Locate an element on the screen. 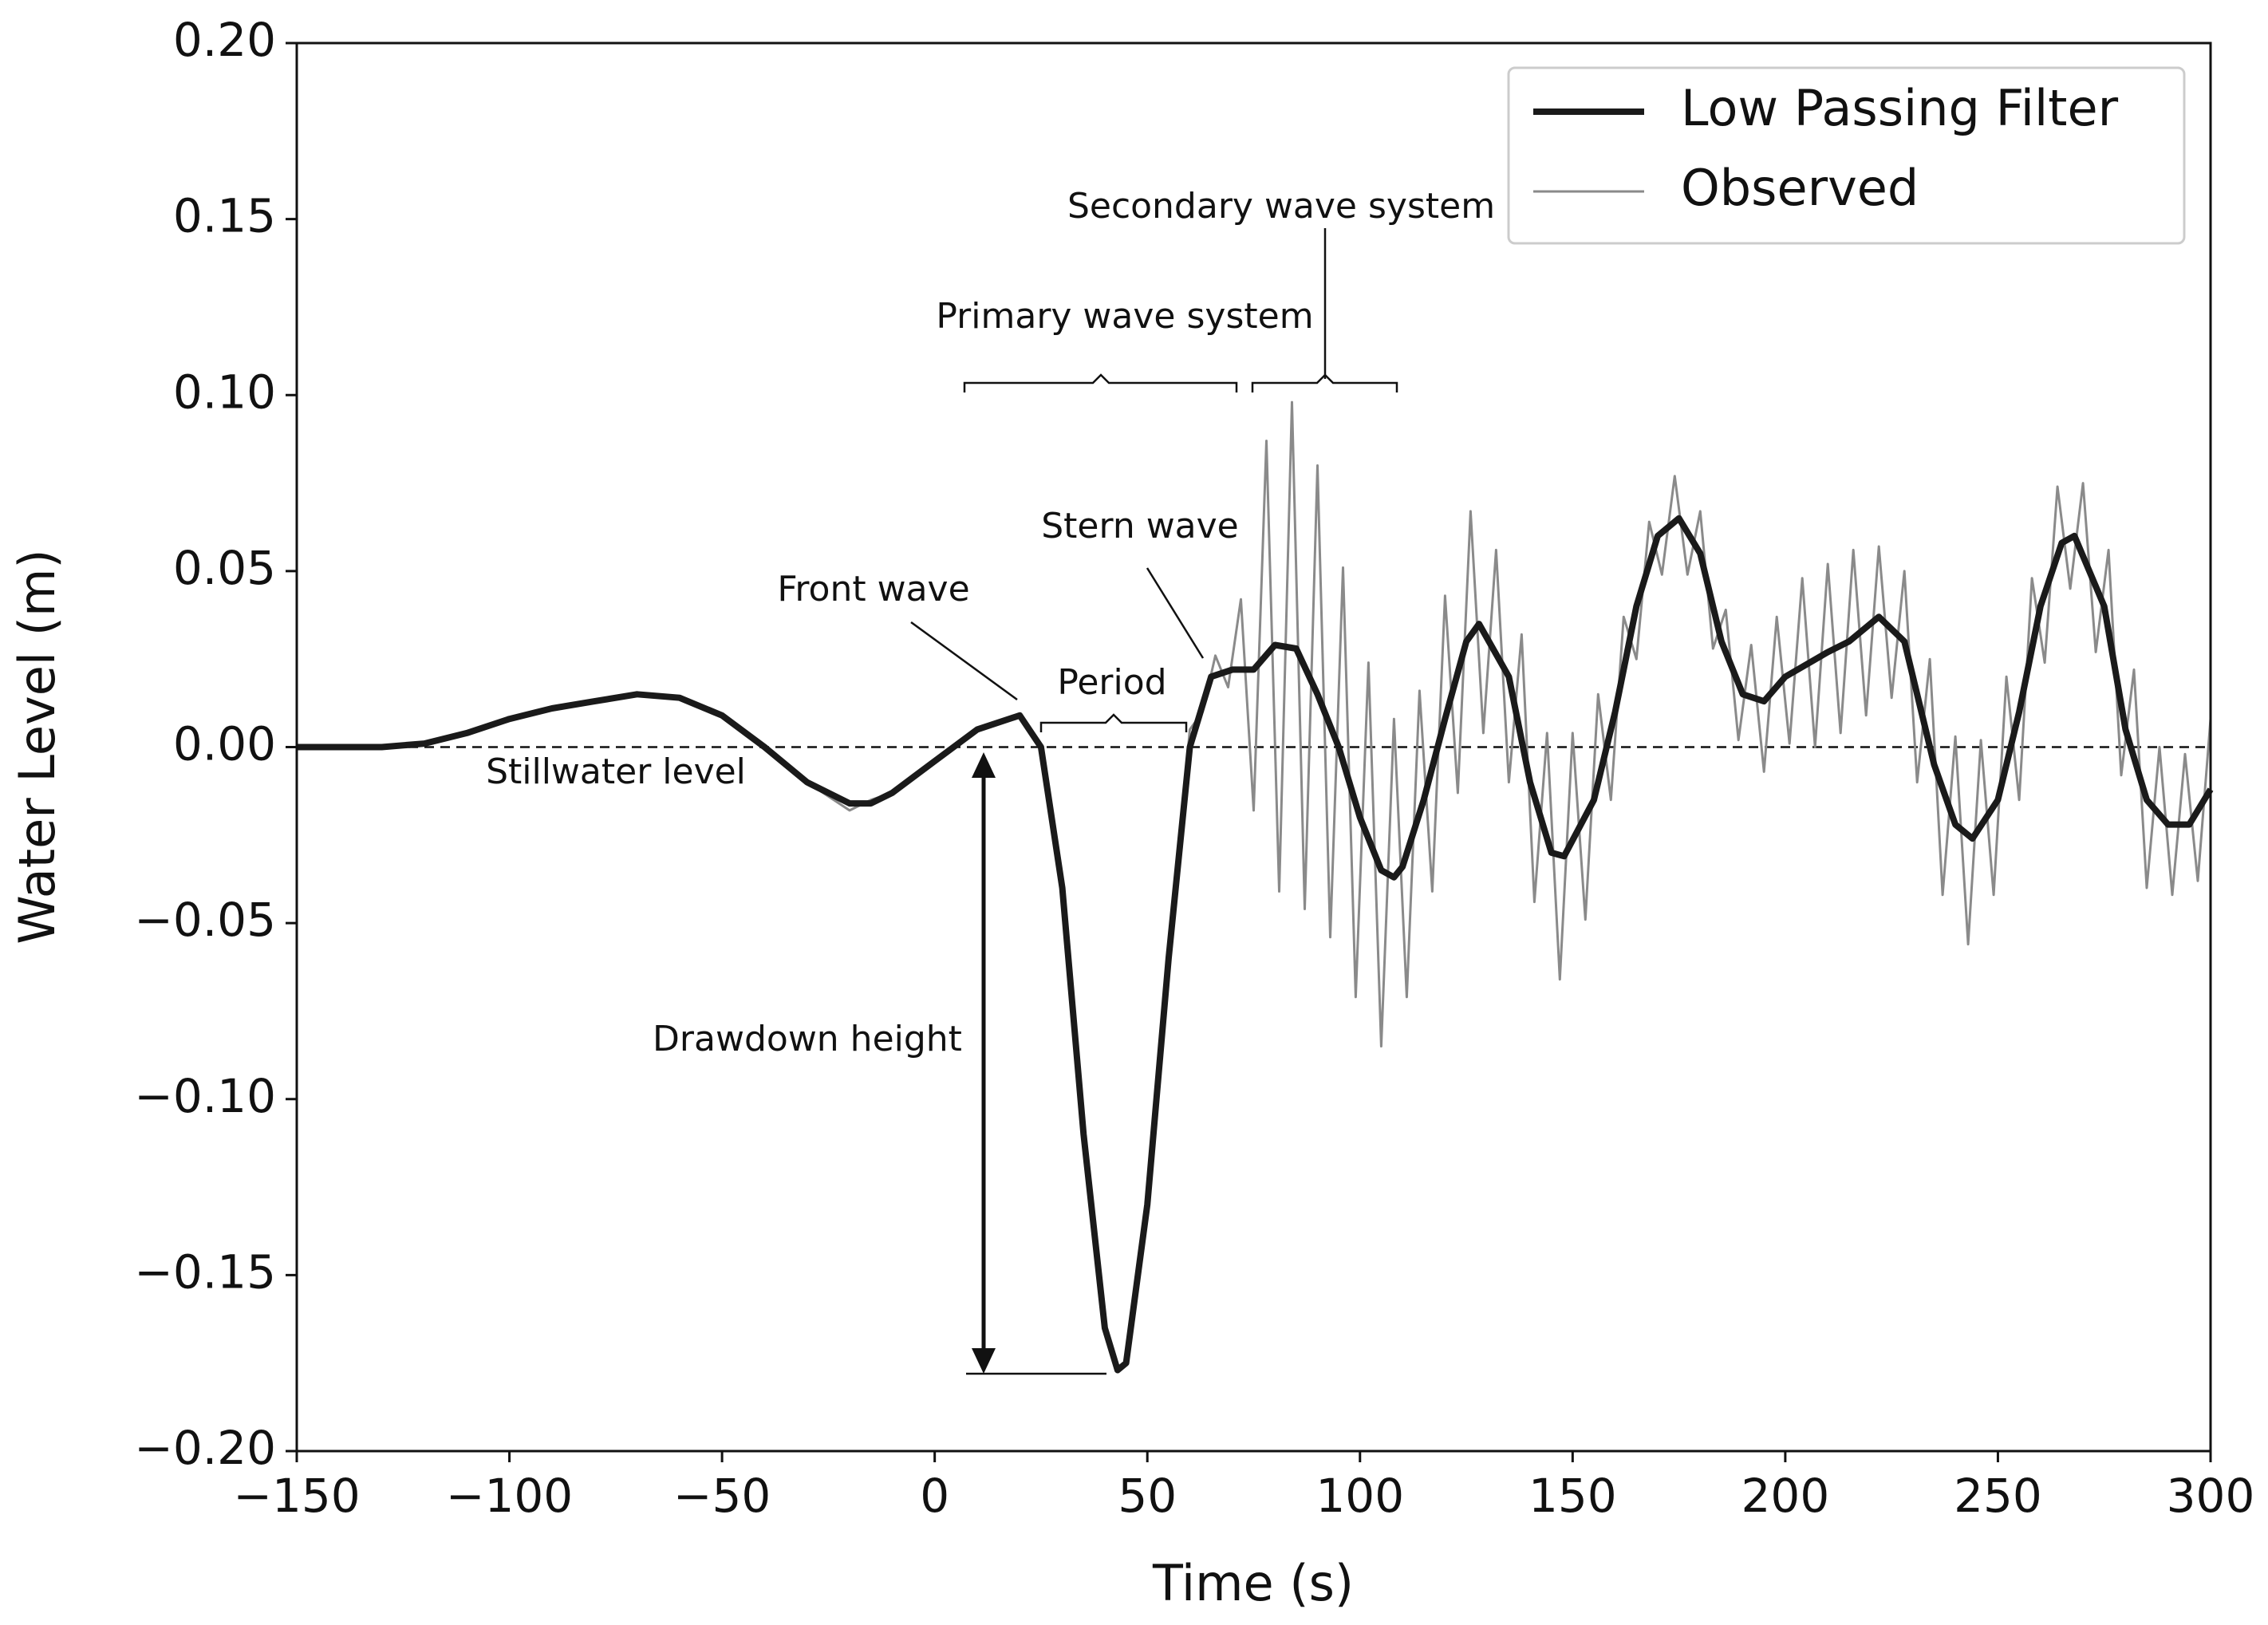  annotation: Secondary wave system is located at coordinates (1281, 207).